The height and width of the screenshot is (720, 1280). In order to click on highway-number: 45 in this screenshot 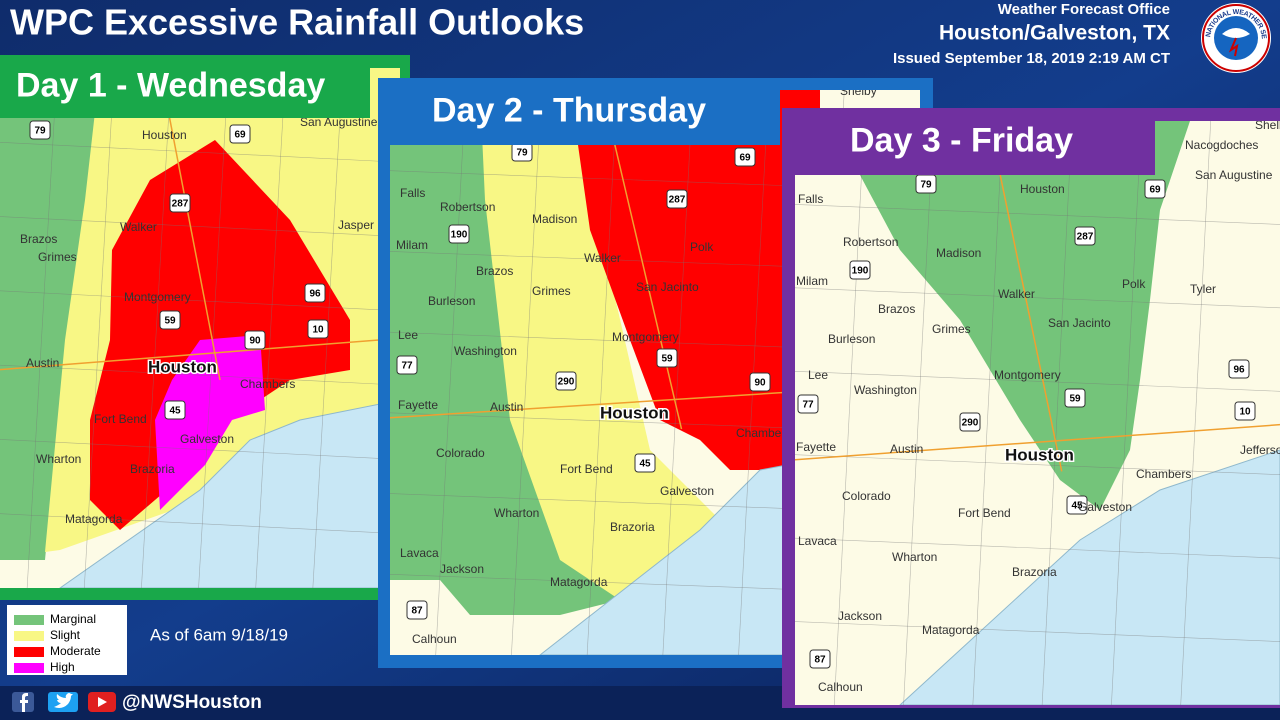, I will do `click(1077, 506)`.